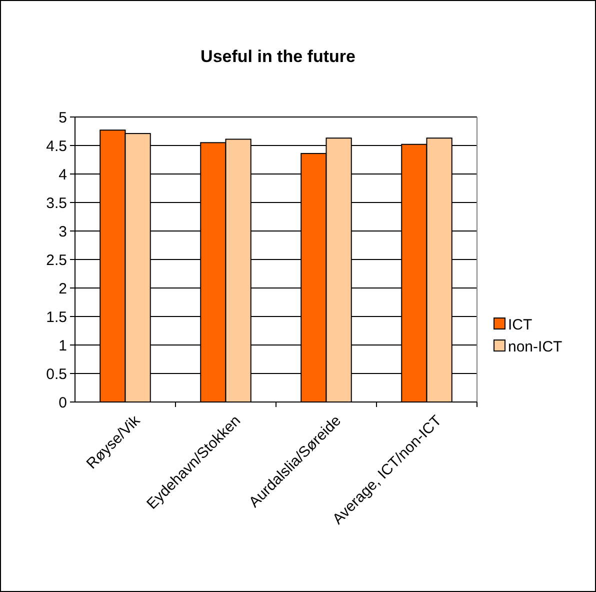  Describe the element at coordinates (56, 260) in the screenshot. I see `y-tick-label: 2.5` at that location.